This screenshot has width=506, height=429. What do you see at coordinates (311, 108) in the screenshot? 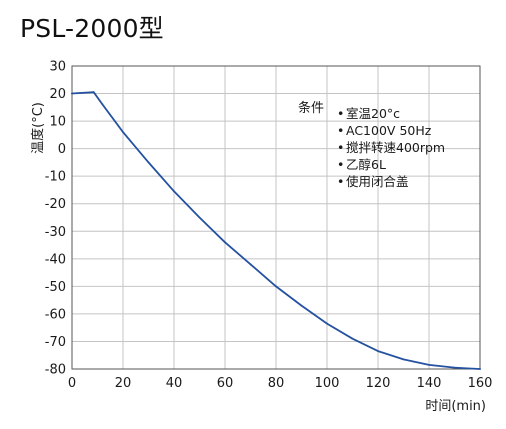
I see `conditions-header: 条件` at bounding box center [311, 108].